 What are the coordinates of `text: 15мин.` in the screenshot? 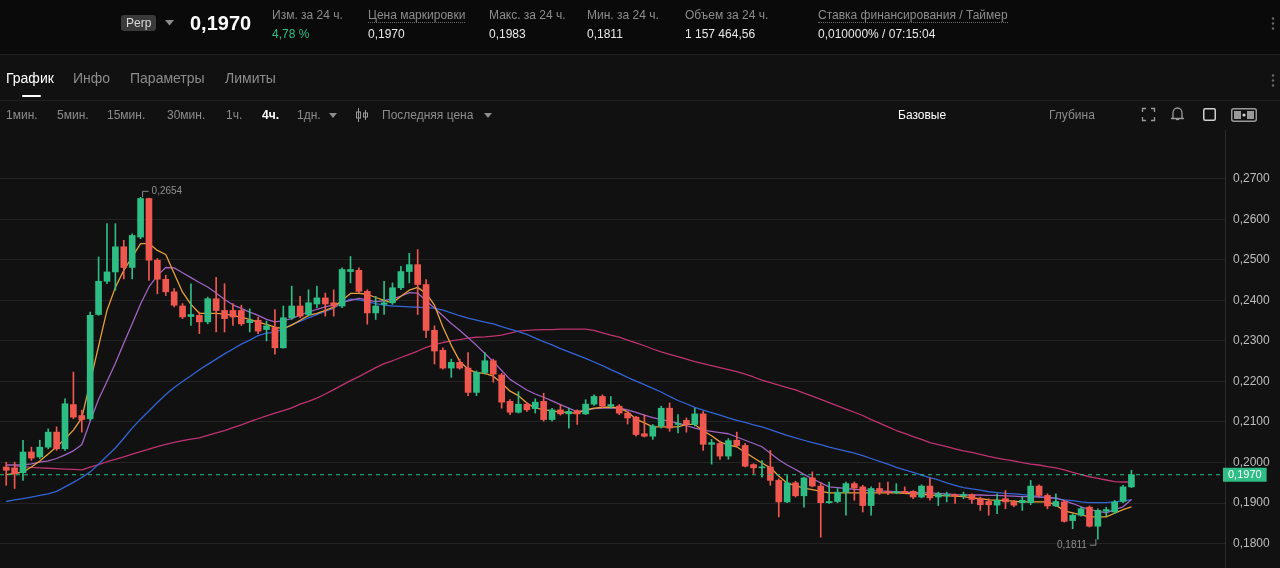 It's located at (126, 115).